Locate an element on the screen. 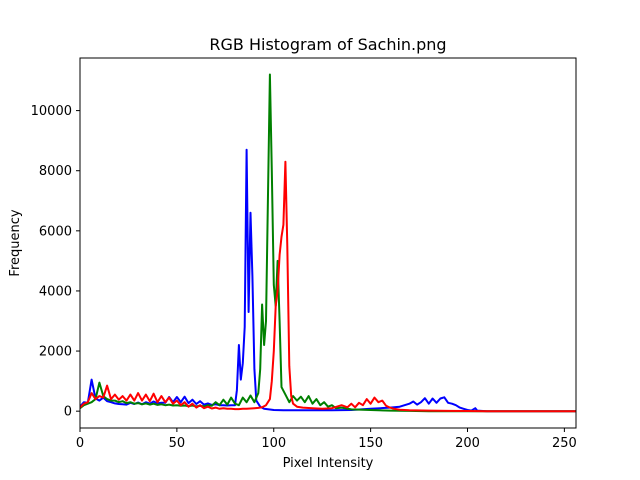 The height and width of the screenshot is (480, 640). x-tick-label: 50 is located at coordinates (177, 443).